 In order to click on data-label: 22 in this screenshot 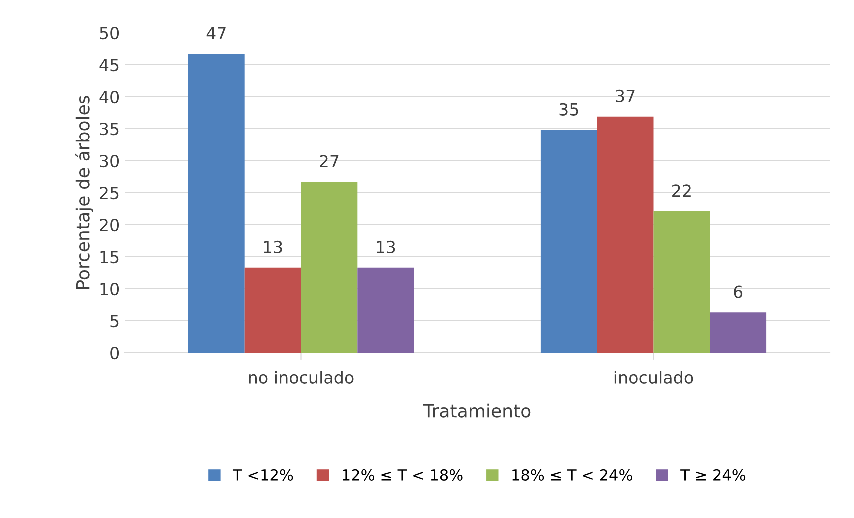, I will do `click(681, 190)`.